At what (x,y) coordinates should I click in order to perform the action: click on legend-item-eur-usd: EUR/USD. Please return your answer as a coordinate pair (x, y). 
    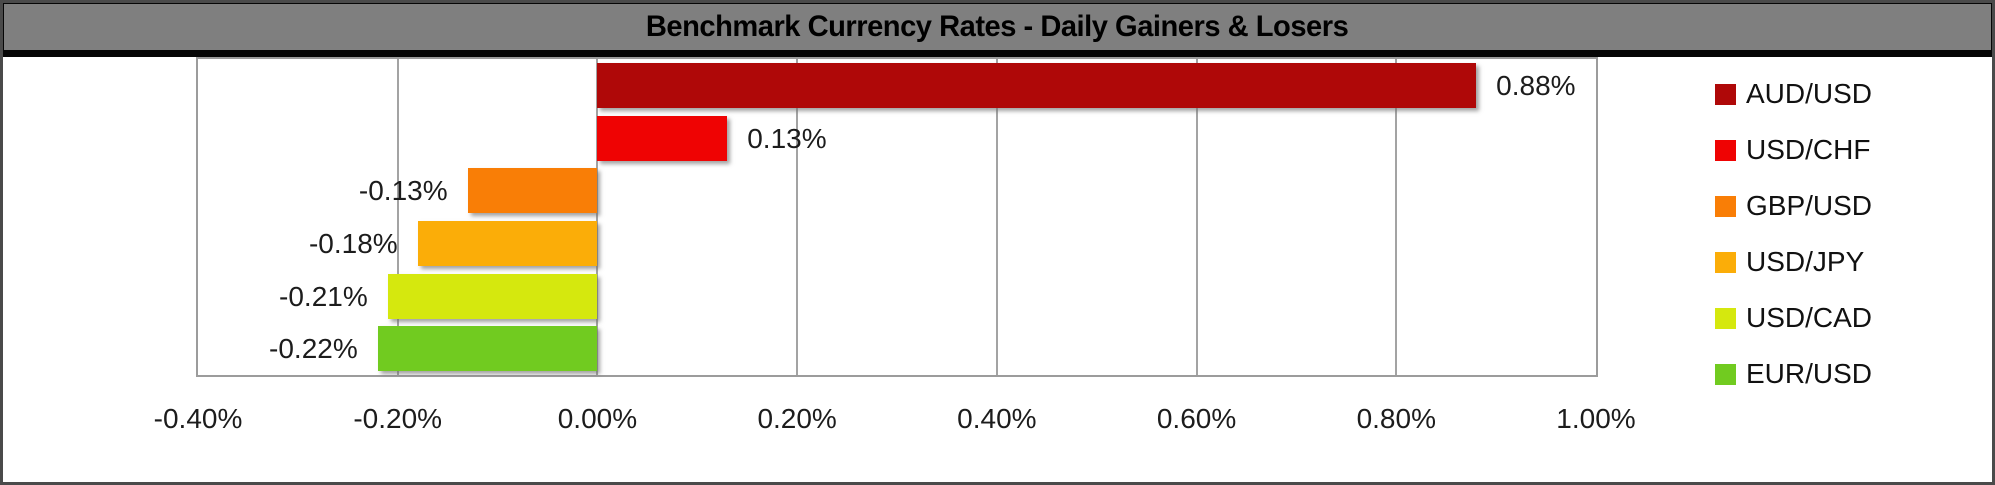
    Looking at the image, I should click on (1793, 374).